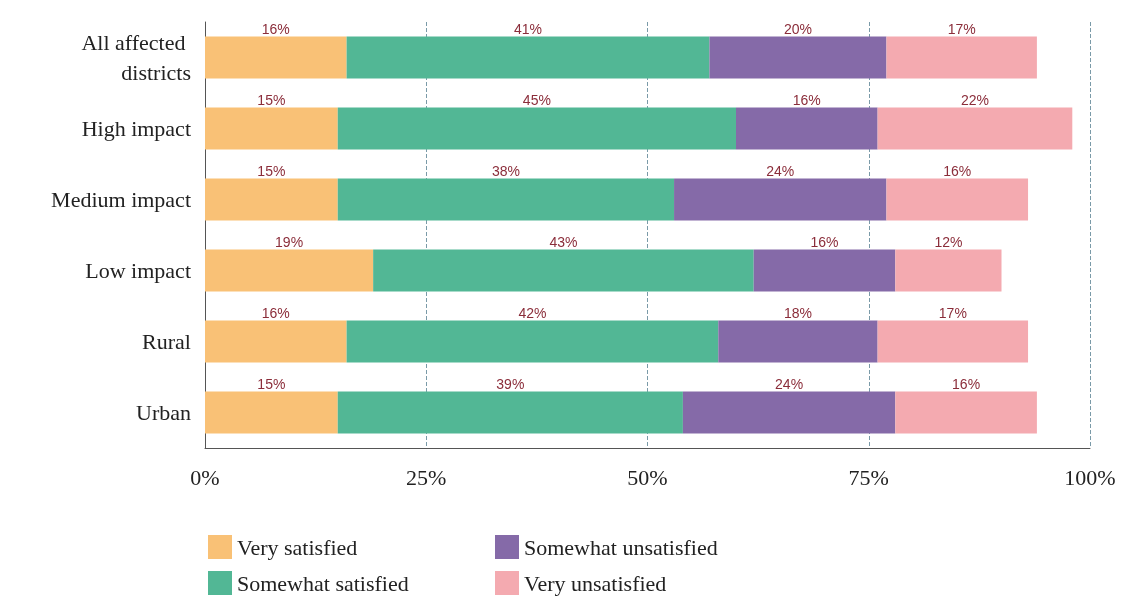 The width and height of the screenshot is (1136, 609). I want to click on x-tick-label: 75%, so click(868, 477).